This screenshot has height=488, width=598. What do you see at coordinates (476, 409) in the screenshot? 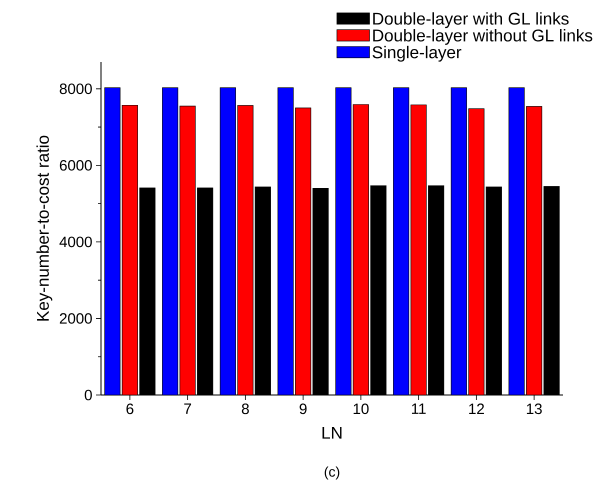
I see `x-tick-label: 12` at bounding box center [476, 409].